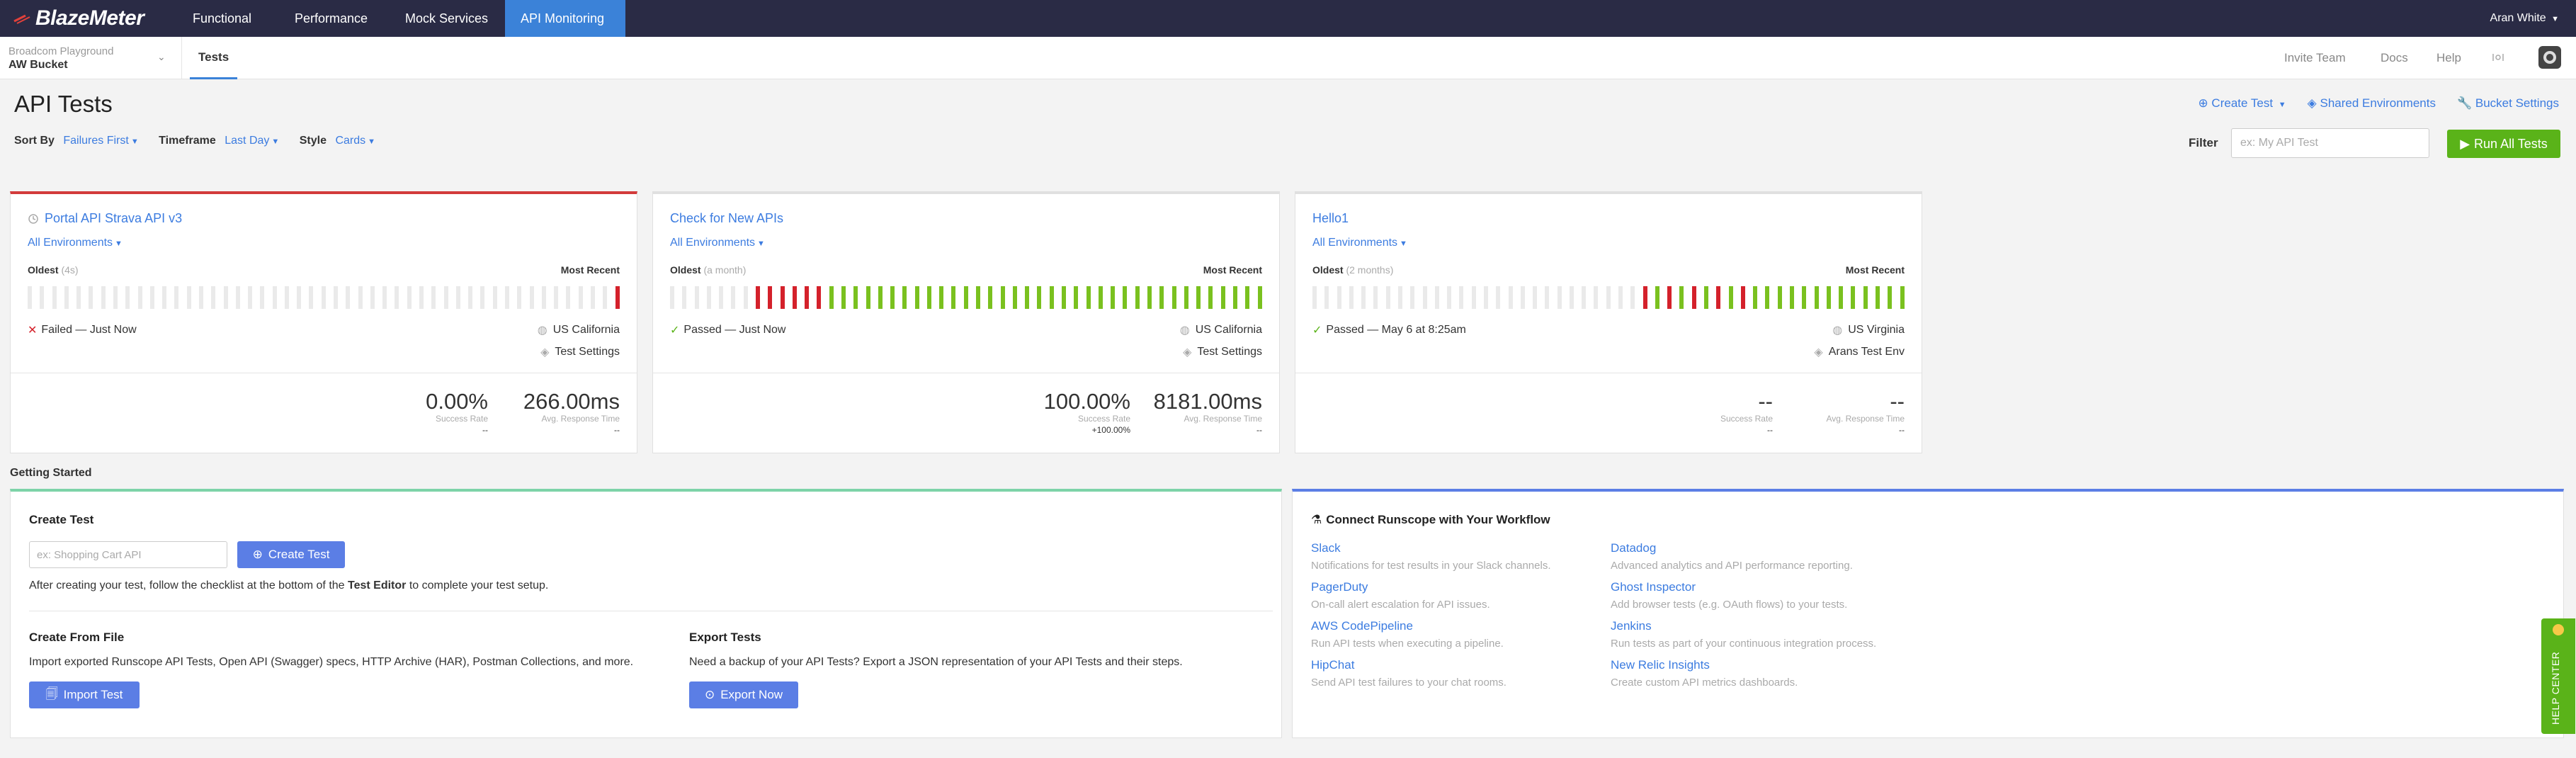  Describe the element at coordinates (2558, 676) in the screenshot. I see `help-center-tab: HELP CENTER` at that location.